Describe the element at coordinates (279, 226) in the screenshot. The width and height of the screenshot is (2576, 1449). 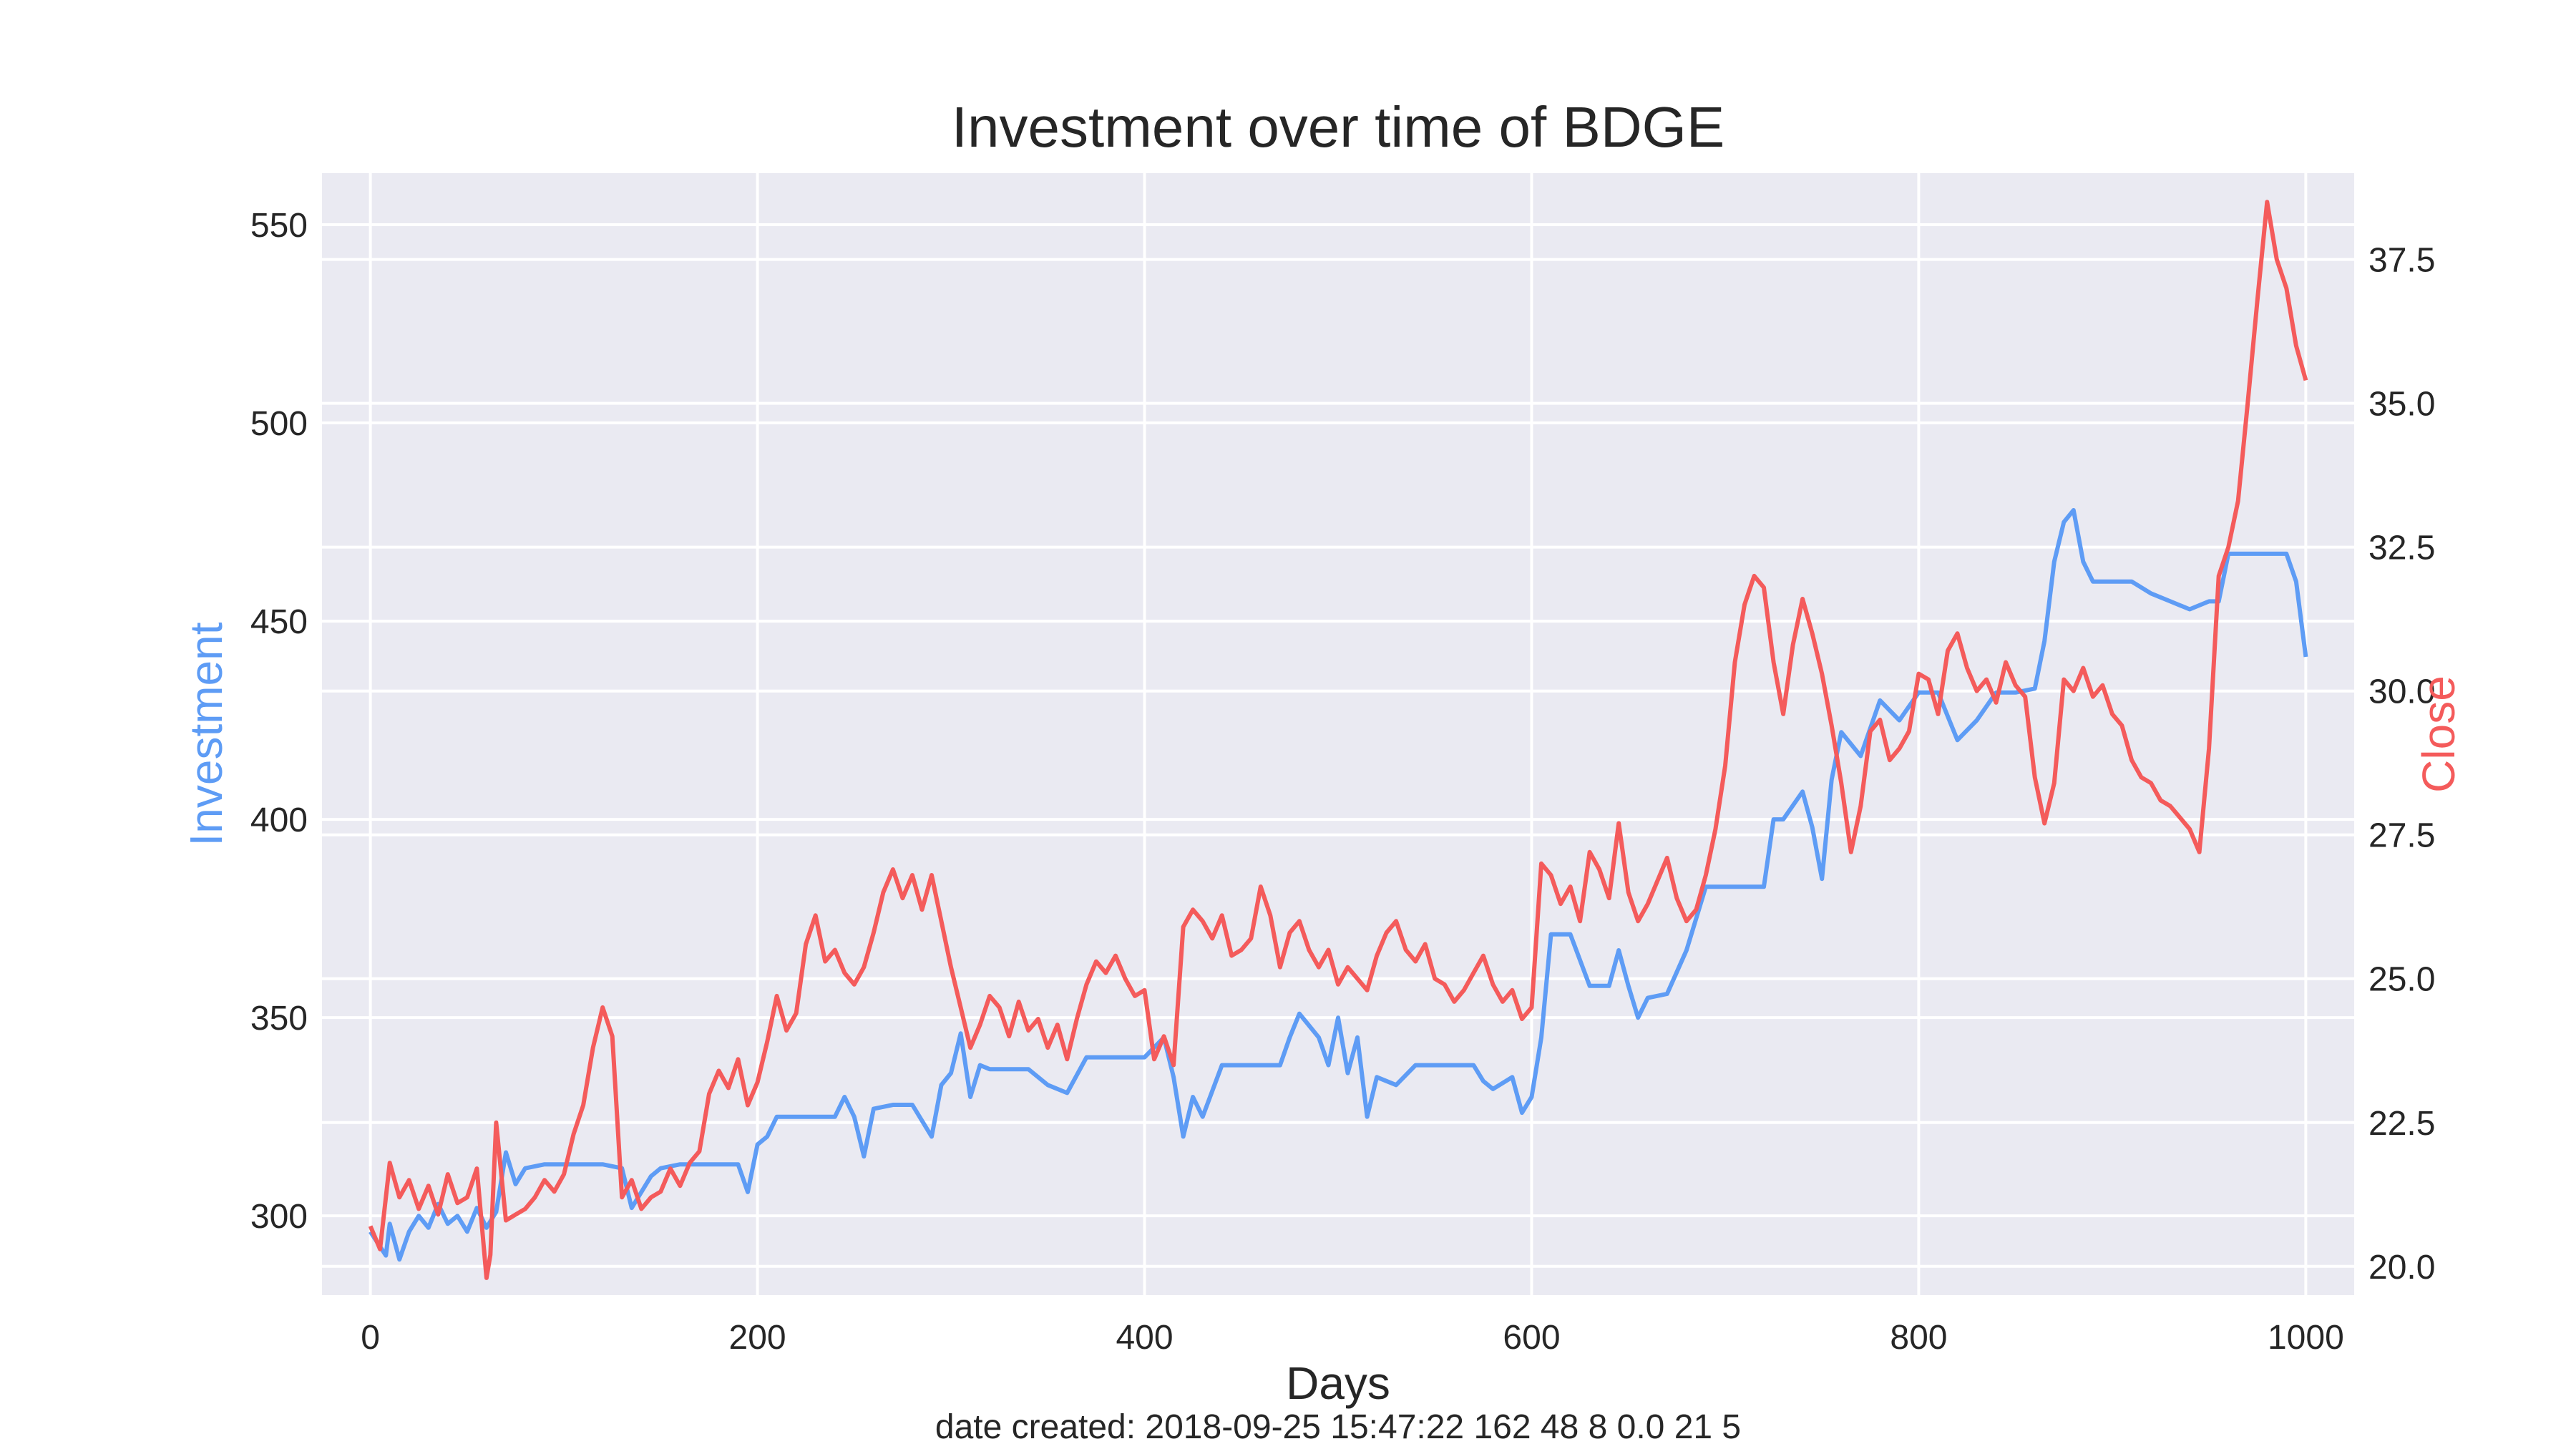
I see `y-left-tick-label: 550` at that location.